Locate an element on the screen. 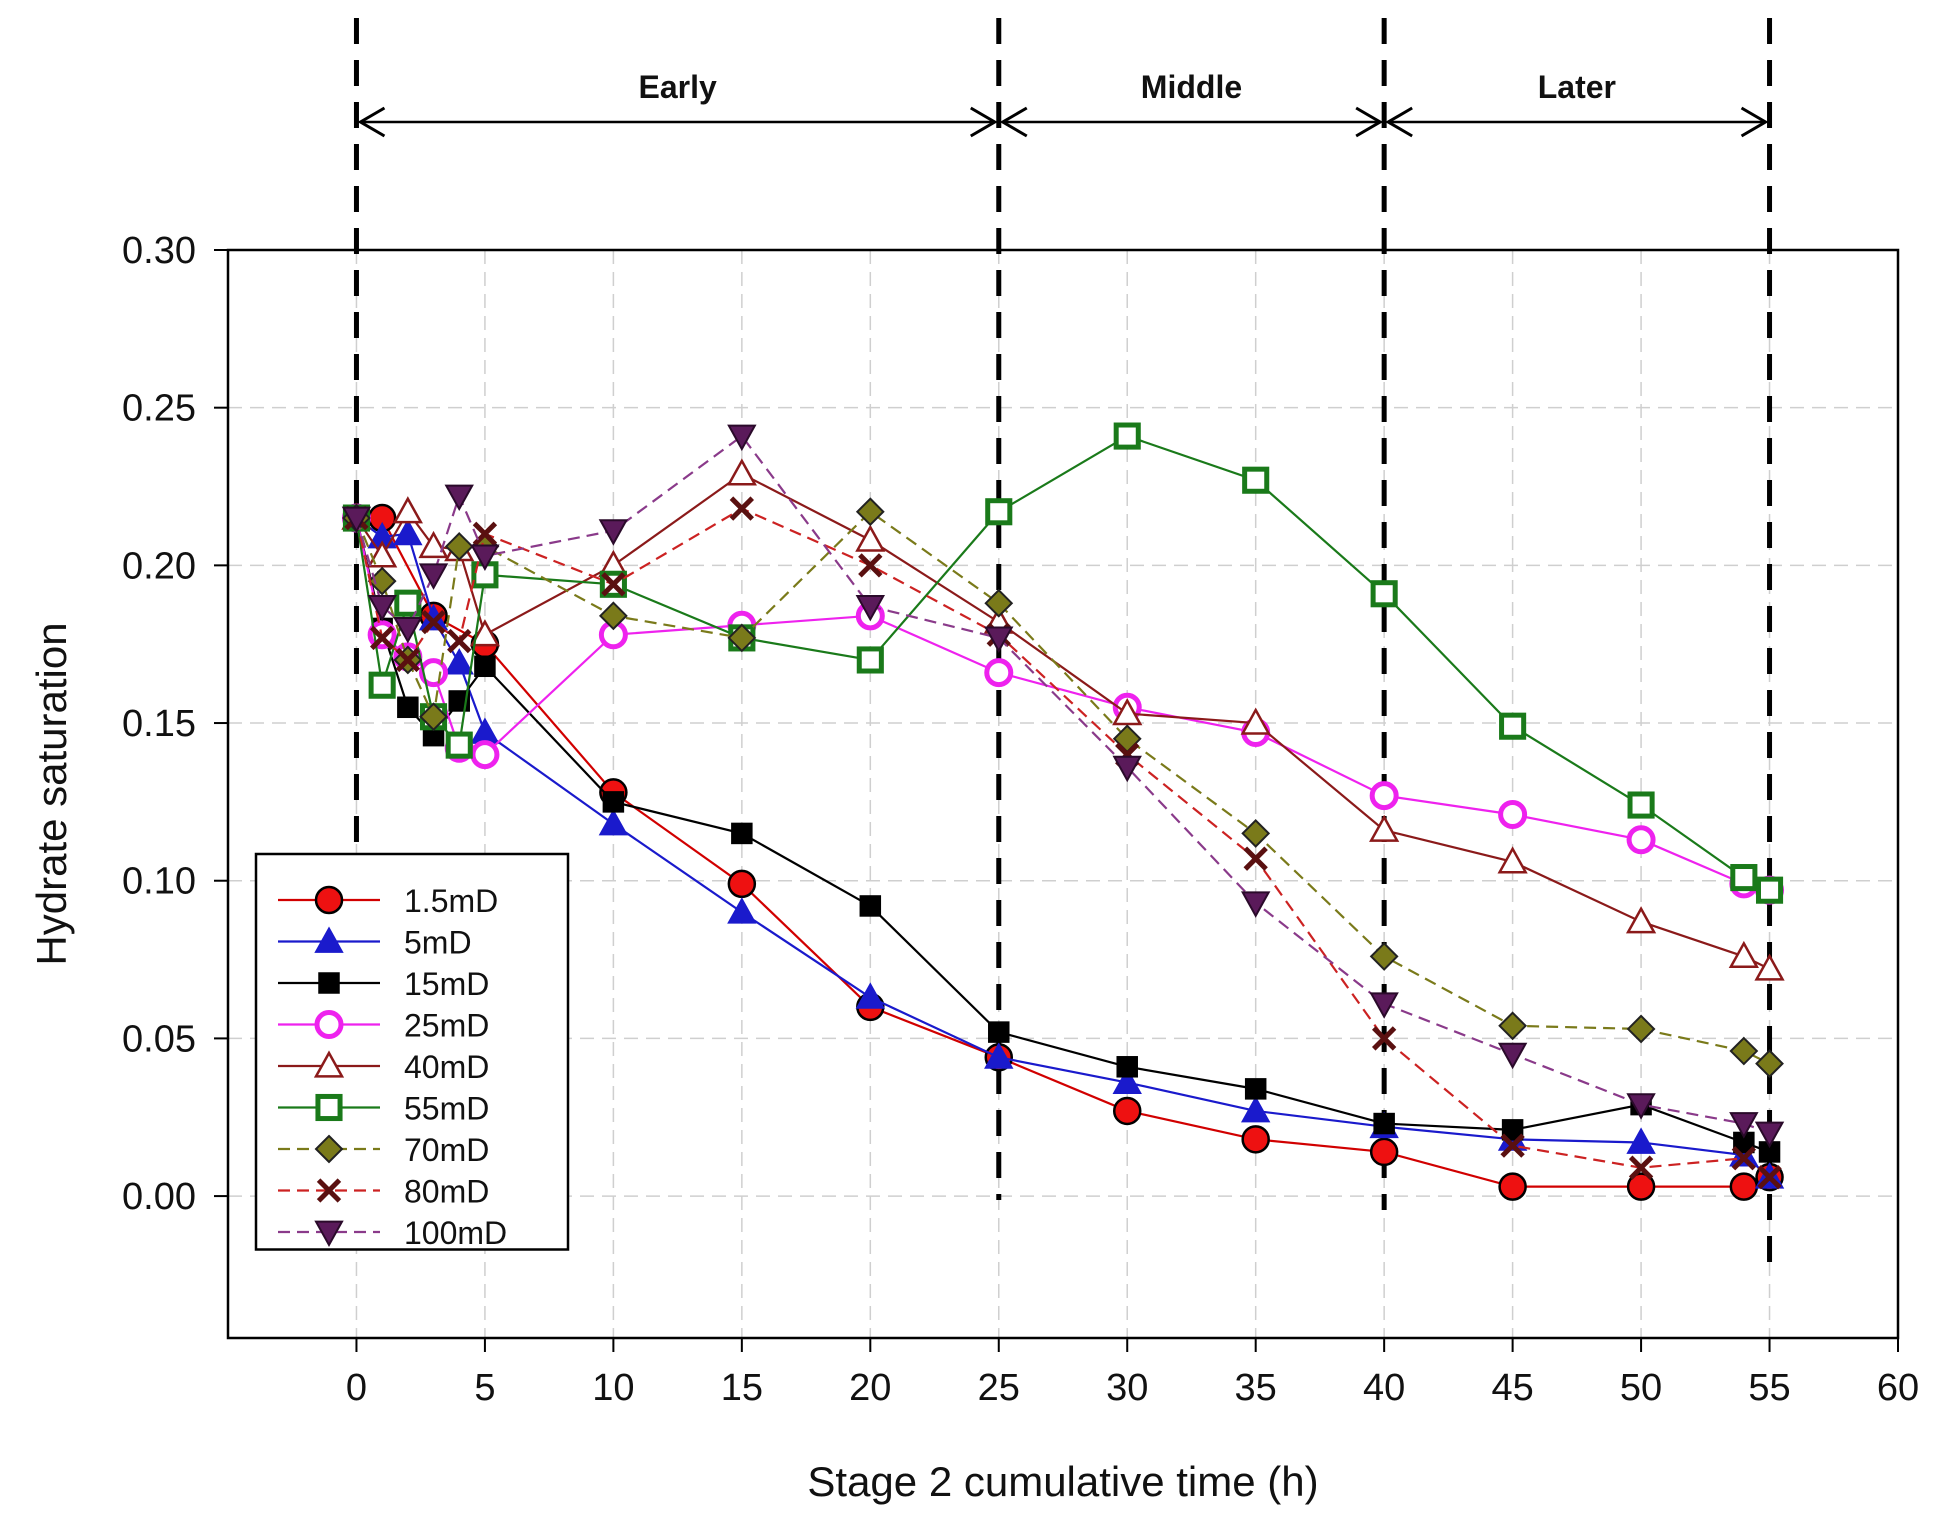 This screenshot has width=1936, height=1538. legend-label: 40mD is located at coordinates (446, 1067).